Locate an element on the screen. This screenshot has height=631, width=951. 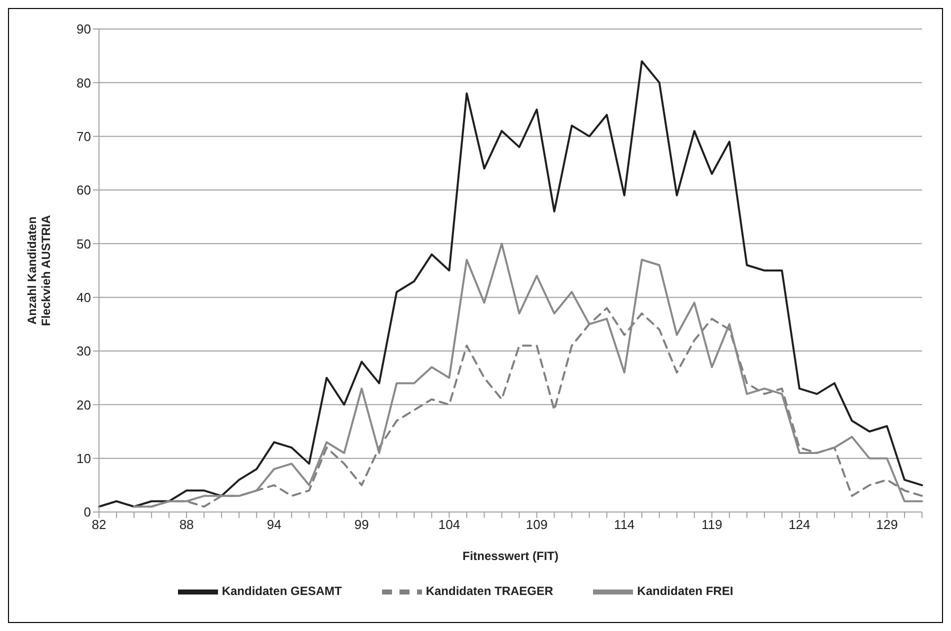
y-tick-label: 0 is located at coordinates (87, 512).